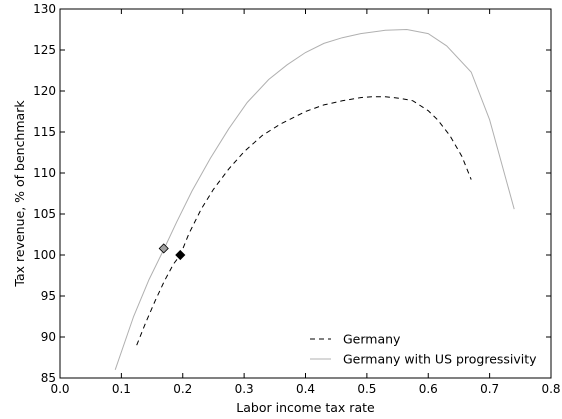 This screenshot has height=419, width=562. I want to click on x-axis-label: Labor income tax rate, so click(305, 407).